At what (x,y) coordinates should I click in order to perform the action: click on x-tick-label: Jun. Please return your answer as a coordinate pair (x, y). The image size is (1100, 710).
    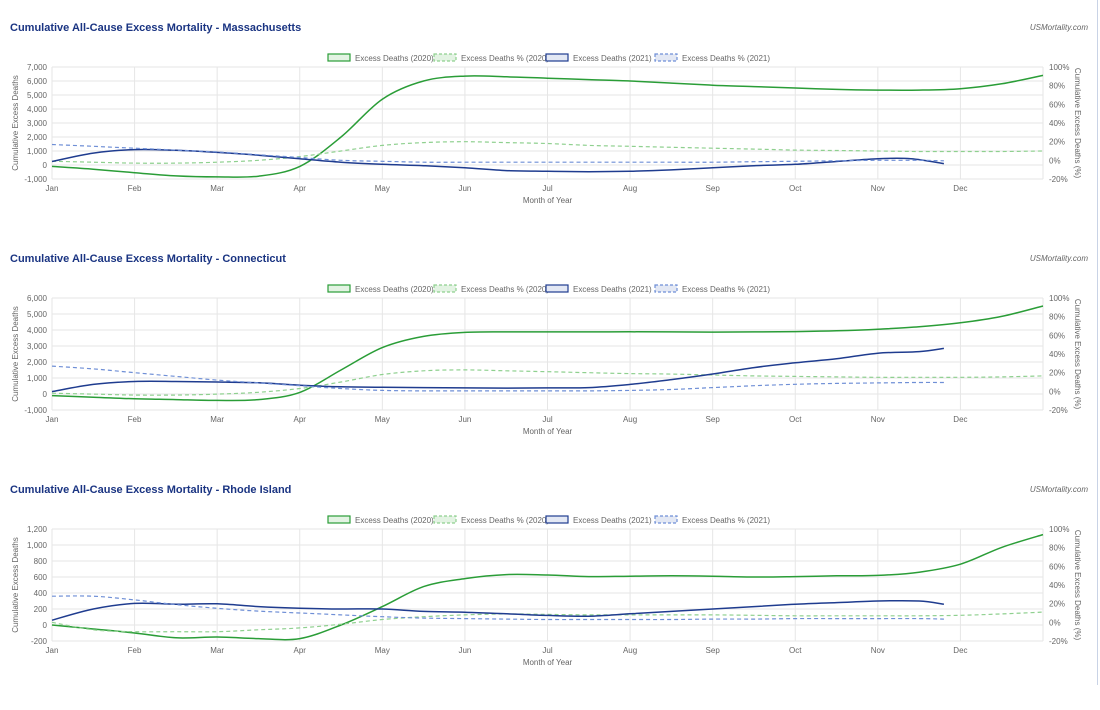
    Looking at the image, I should click on (464, 650).